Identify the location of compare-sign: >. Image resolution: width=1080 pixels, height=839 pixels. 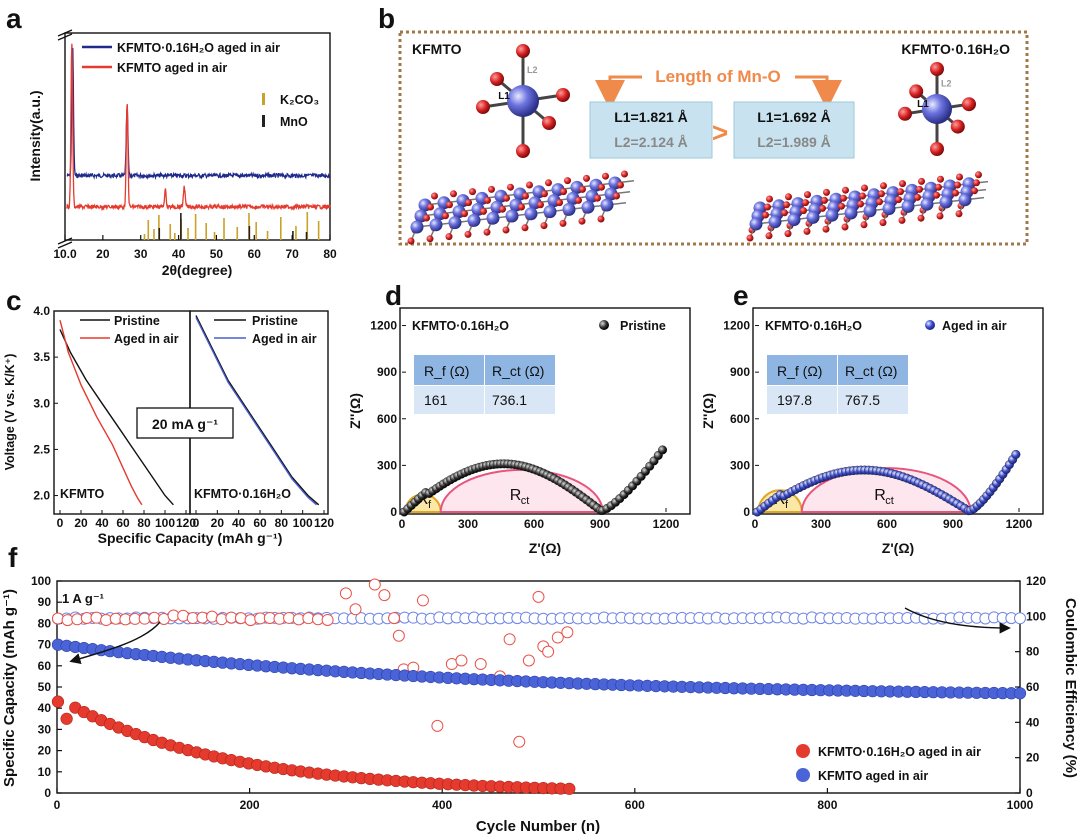
(720, 132).